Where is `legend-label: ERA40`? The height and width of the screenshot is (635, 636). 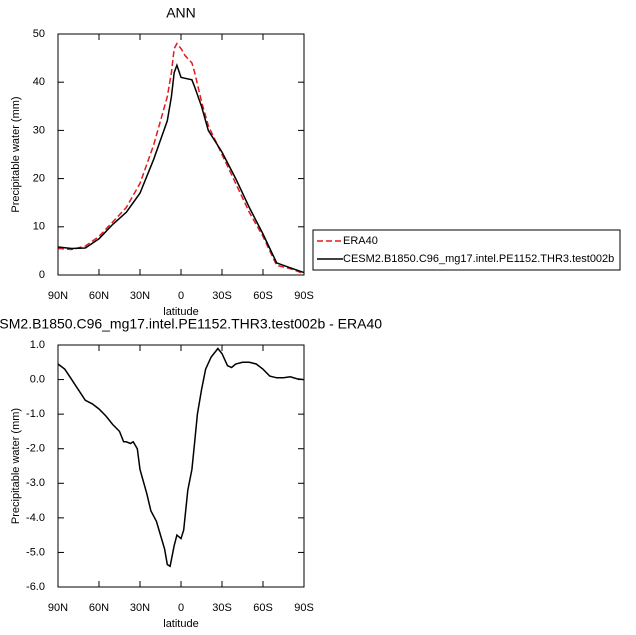 legend-label: ERA40 is located at coordinates (360, 241).